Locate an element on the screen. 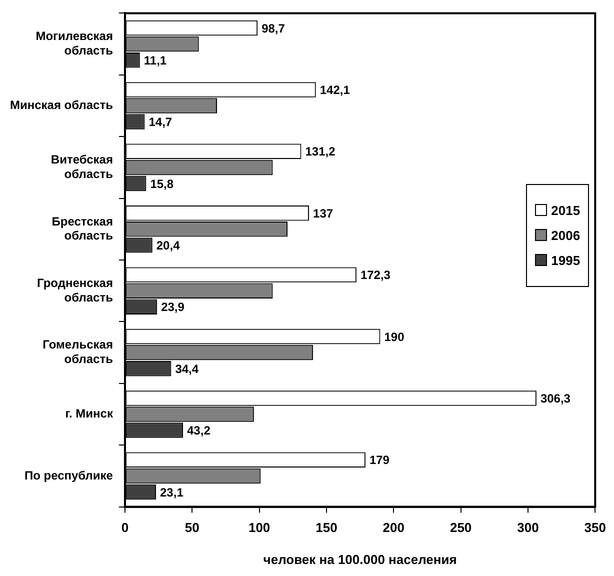 This screenshot has height=576, width=614. data-label: 306,3 is located at coordinates (555, 399).